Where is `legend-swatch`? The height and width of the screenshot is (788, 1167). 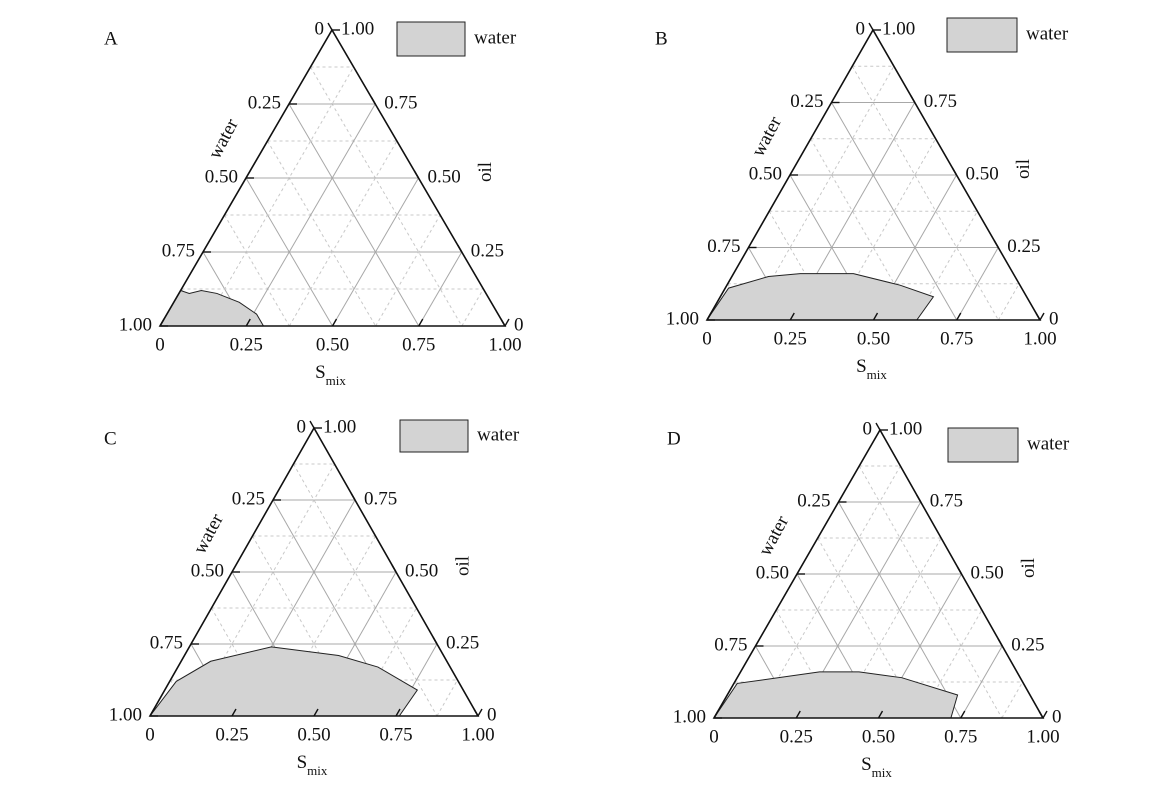
legend-swatch is located at coordinates (431, 39).